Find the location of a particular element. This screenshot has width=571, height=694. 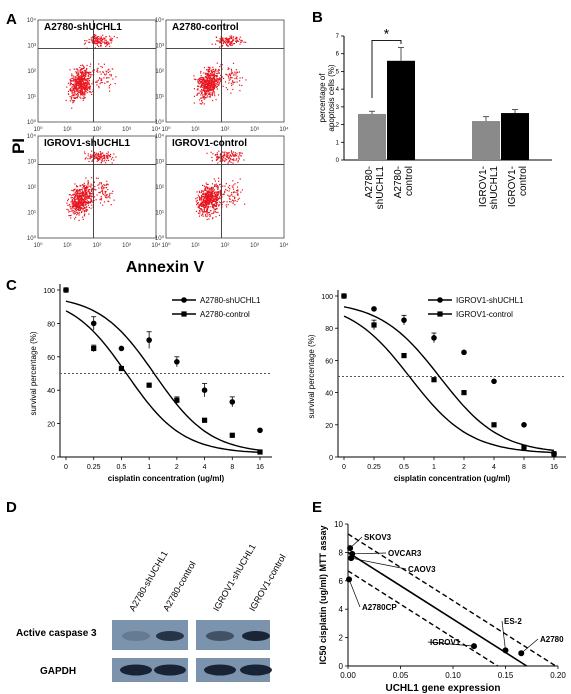

b-bar is located at coordinates (372, 136).